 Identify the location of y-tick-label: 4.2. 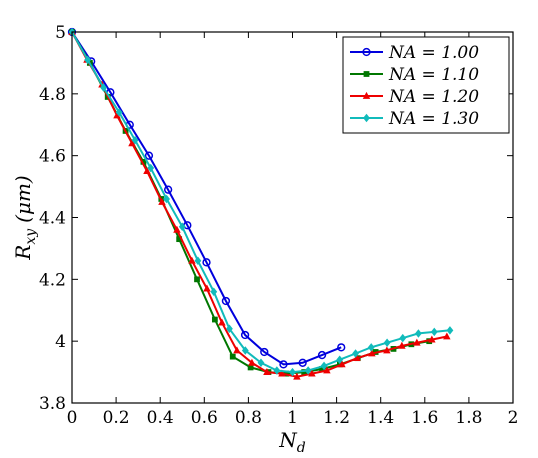
(52, 280).